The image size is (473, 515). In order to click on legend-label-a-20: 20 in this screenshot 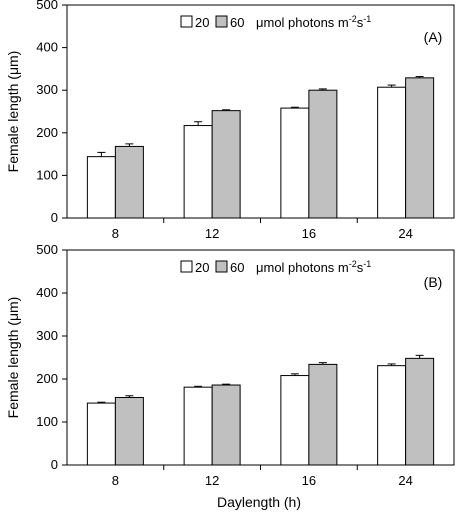, I will do `click(202, 22)`.